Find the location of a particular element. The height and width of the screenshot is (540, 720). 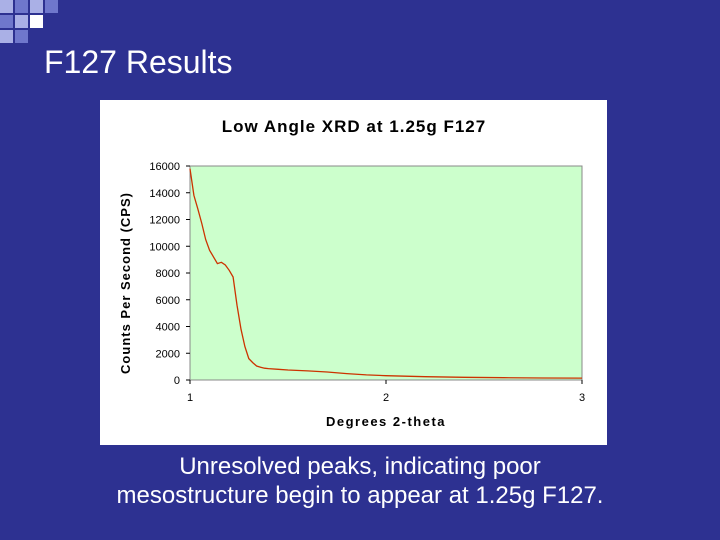

x-axis-label: Degrees 2-theta is located at coordinates (386, 421).